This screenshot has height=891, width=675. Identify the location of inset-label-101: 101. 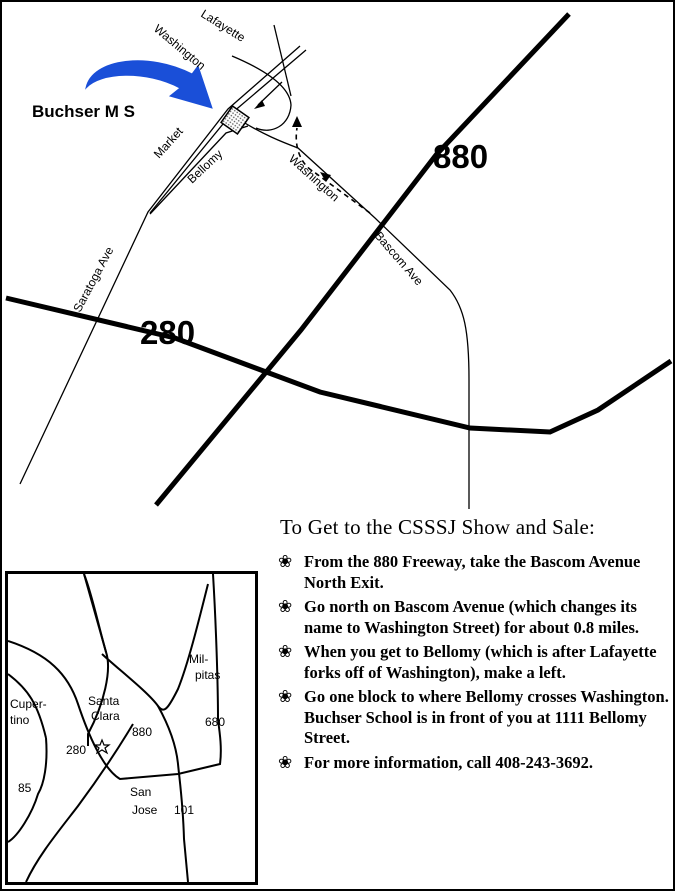
(184, 810).